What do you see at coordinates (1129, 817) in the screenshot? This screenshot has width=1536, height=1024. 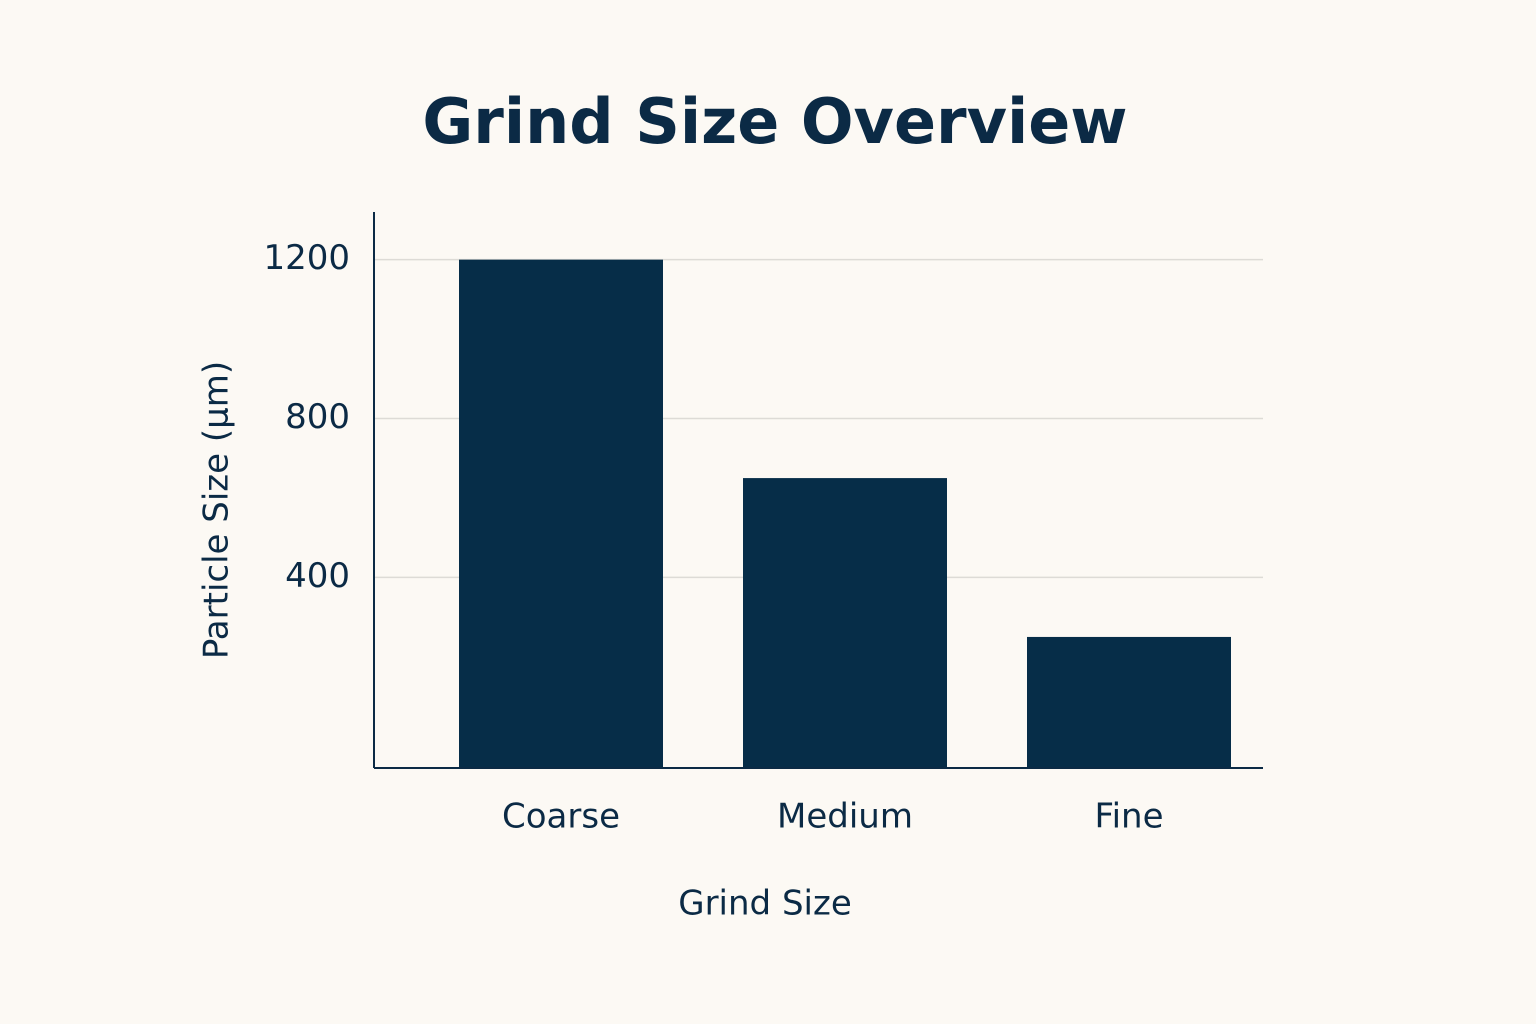 I see `x-tick-label: Fine` at bounding box center [1129, 817].